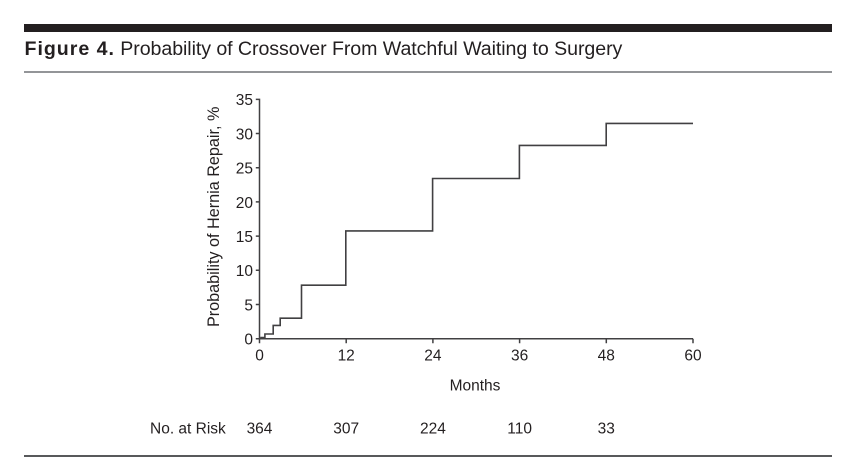 The height and width of the screenshot is (474, 850). Describe the element at coordinates (260, 428) in the screenshot. I see `svg-text: 364` at that location.